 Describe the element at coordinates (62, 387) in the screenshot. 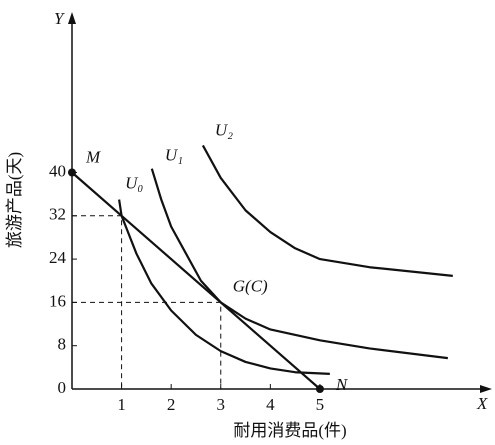

I see `y-tick-label: 0` at that location.